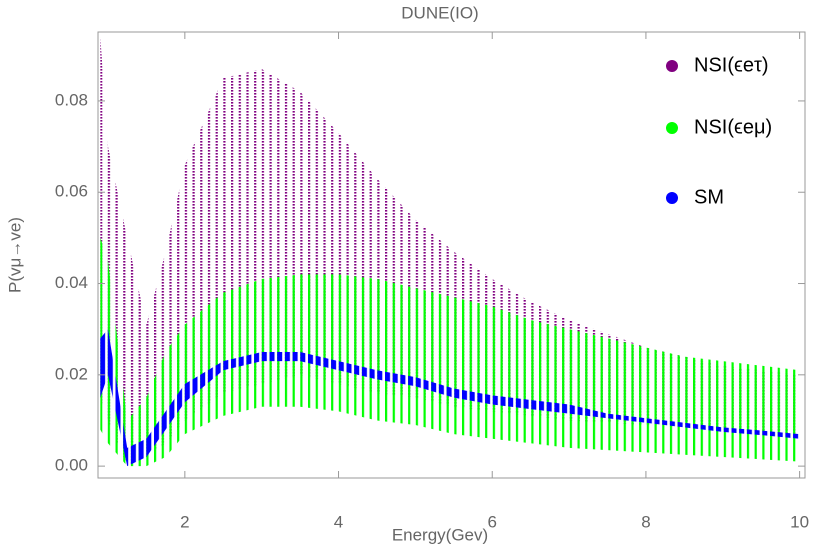 The width and height of the screenshot is (817, 547). Describe the element at coordinates (71, 373) in the screenshot. I see `y-tick-label: 0.02` at that location.